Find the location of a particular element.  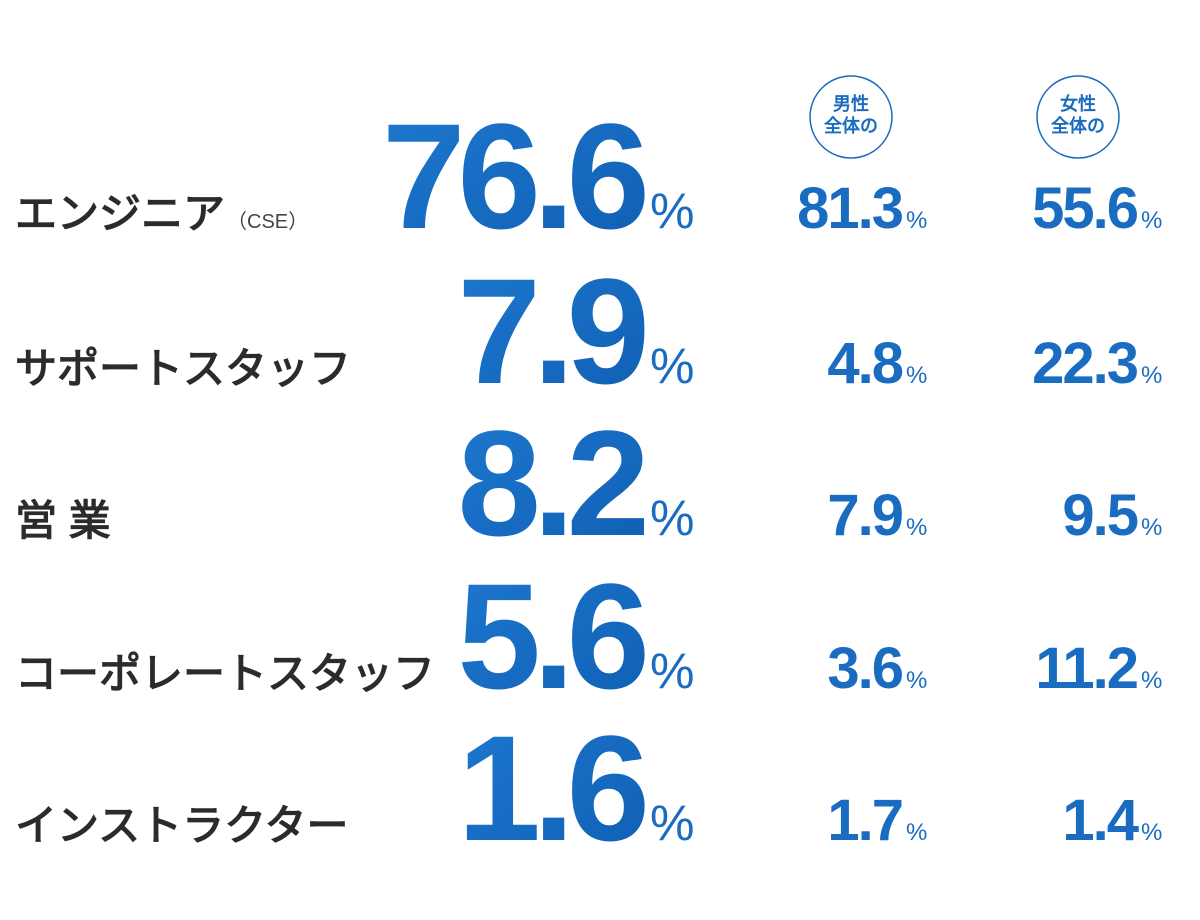

female-value: 22.3 is located at coordinates (1085, 363).